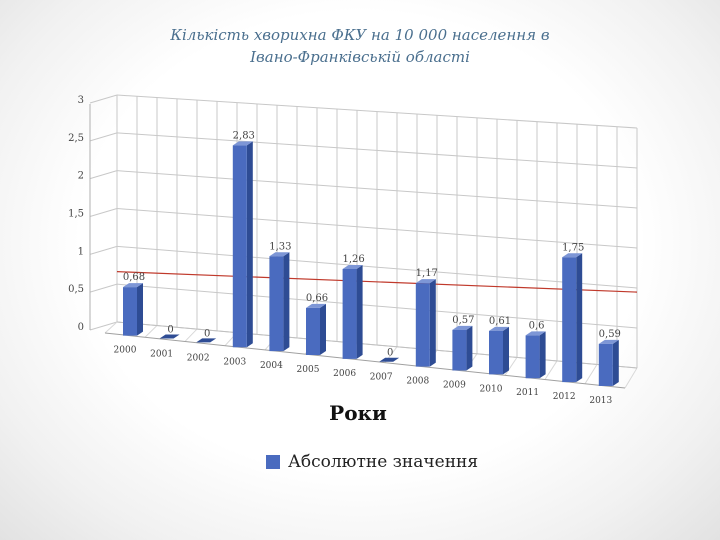 The image size is (720, 540). I want to click on y-tick-label: 0,5, so click(76, 289).